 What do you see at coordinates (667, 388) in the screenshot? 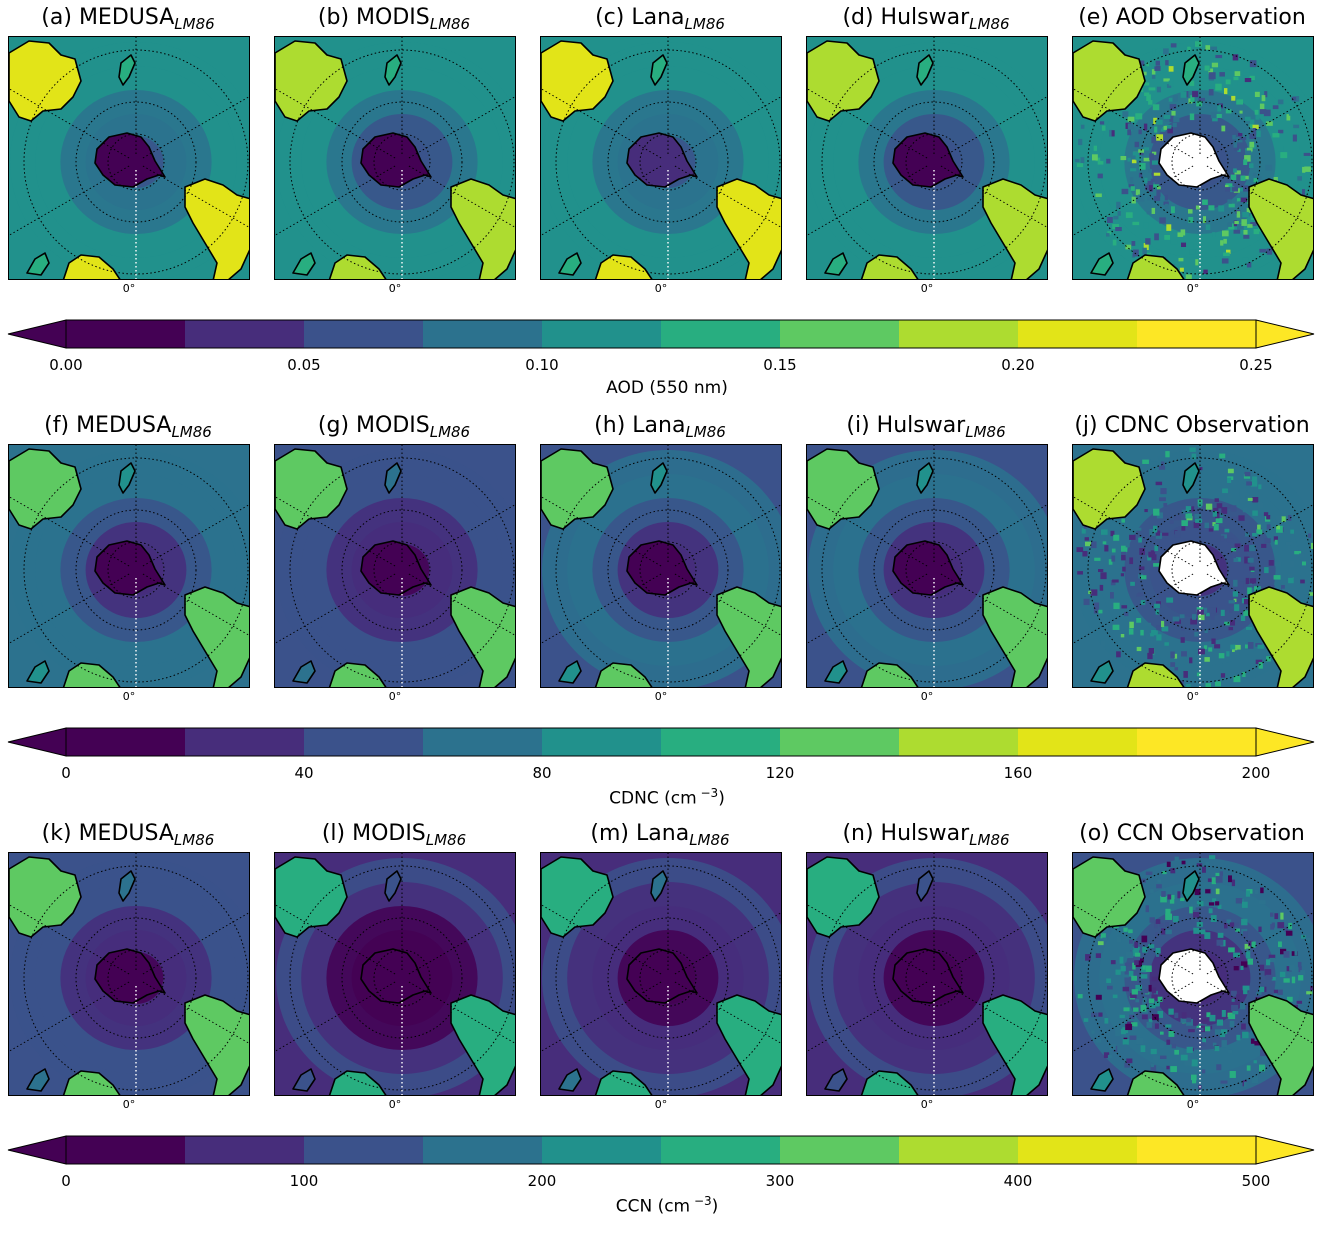
I see `colorbar-label-text: AOD (550 nm)` at bounding box center [667, 388].